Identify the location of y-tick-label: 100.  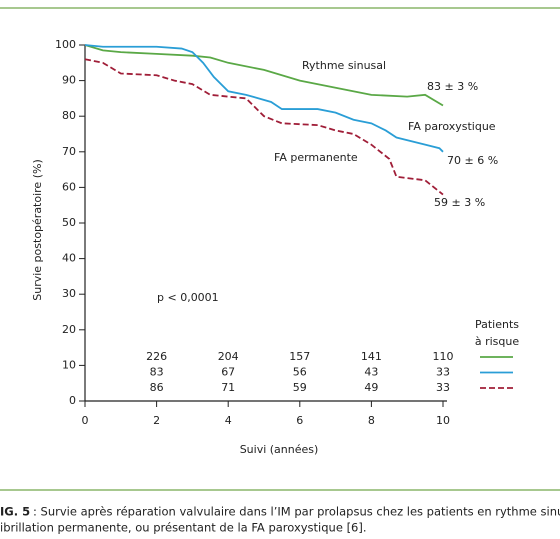
(65, 44).